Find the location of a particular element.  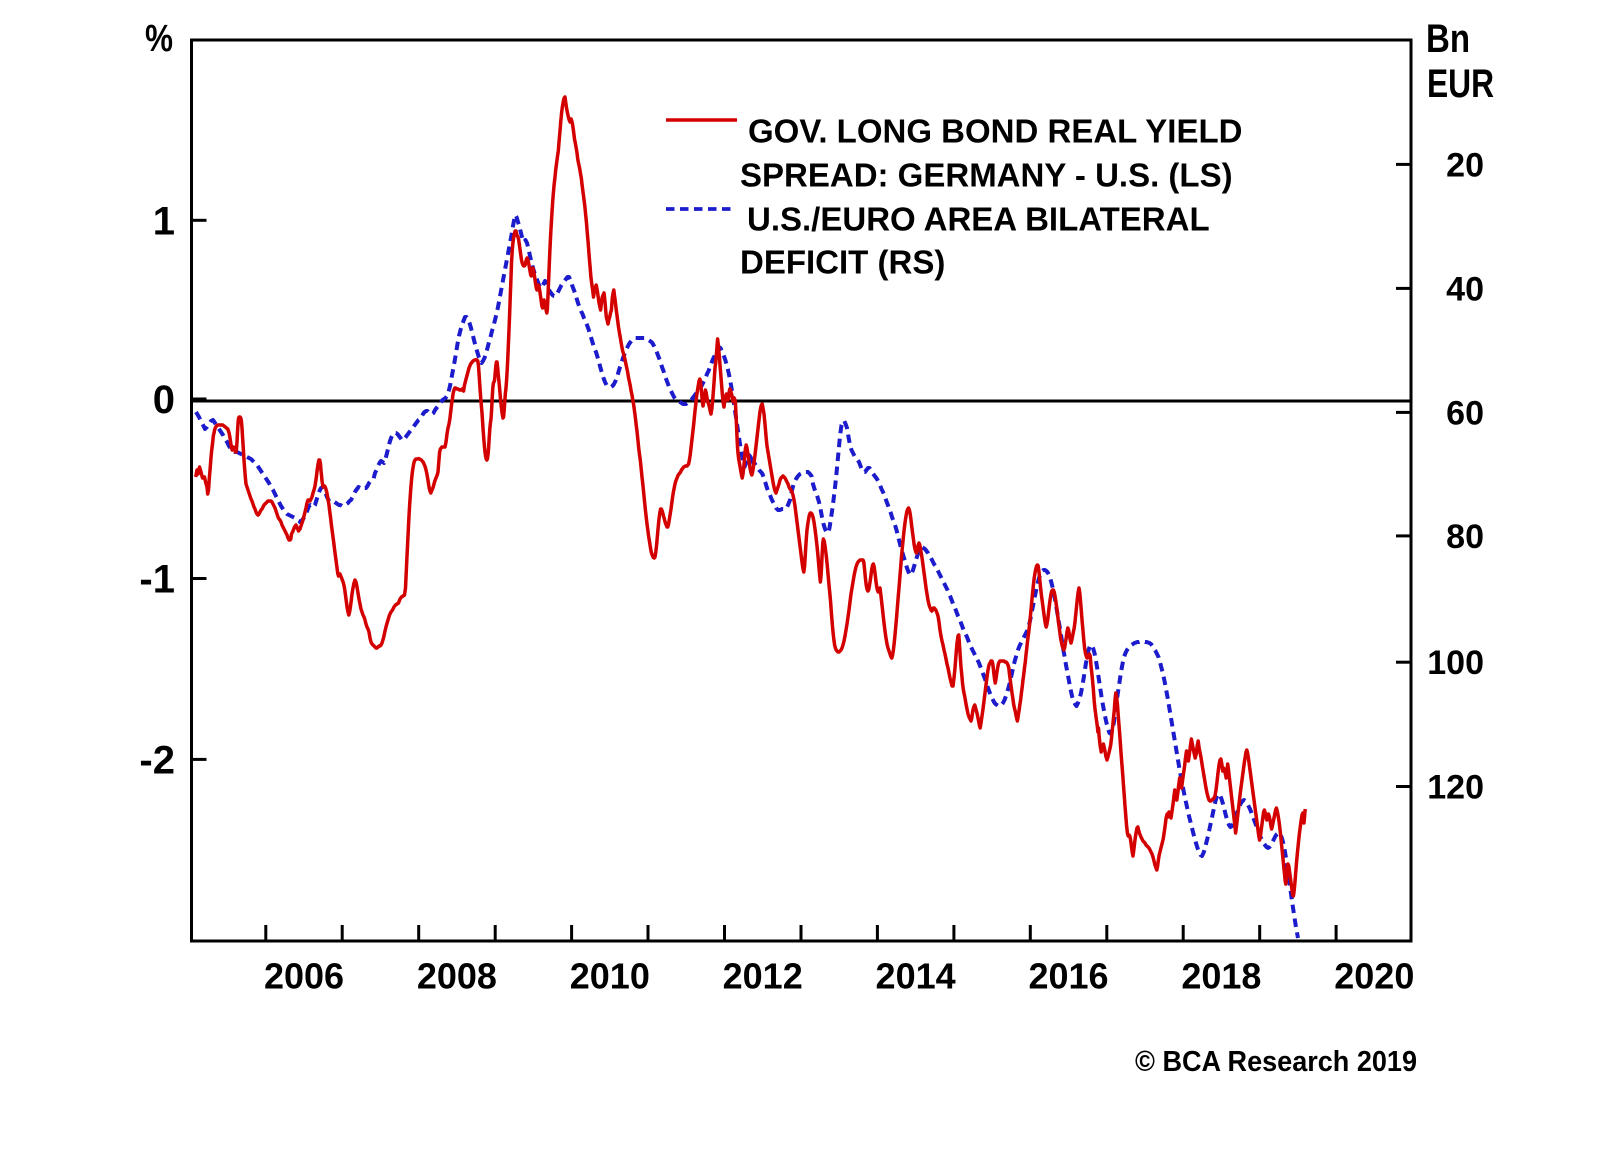

svg-text: 2020 is located at coordinates (1374, 976).